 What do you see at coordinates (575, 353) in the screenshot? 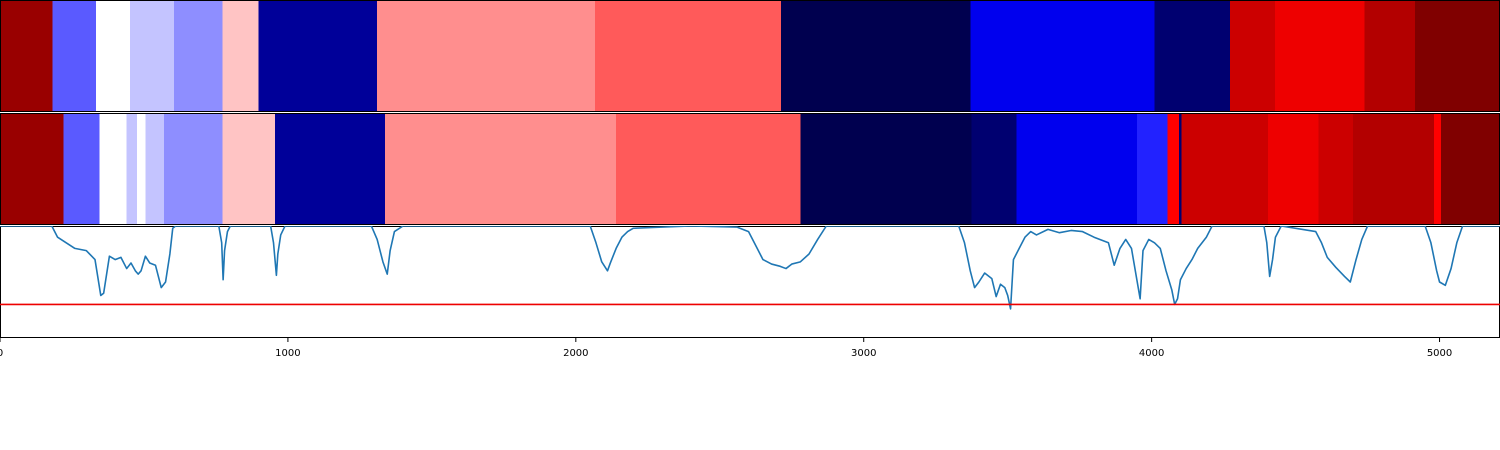
I see `x-tick-label-3: 2000` at bounding box center [575, 353].